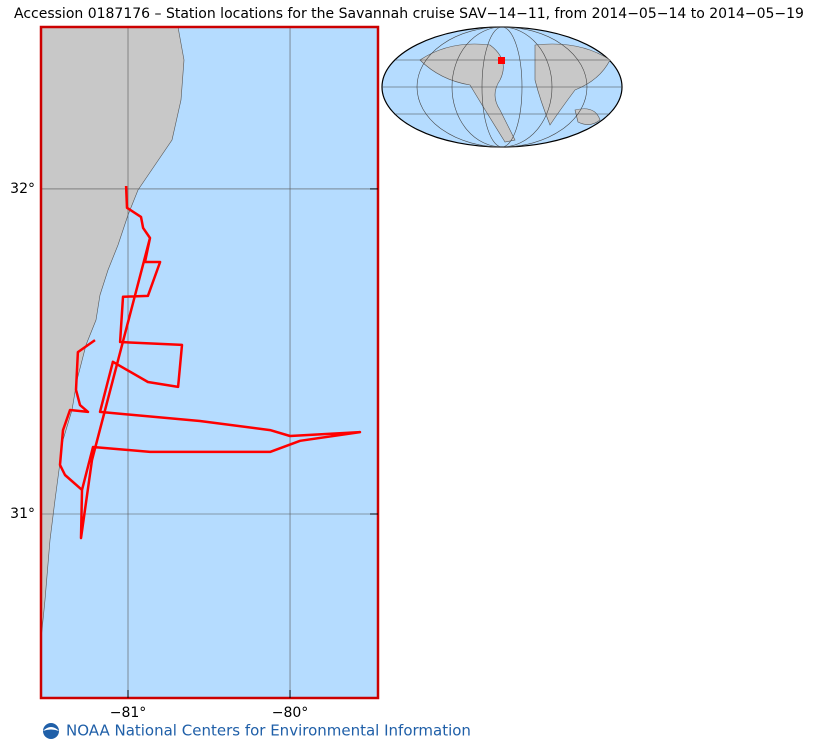 This screenshot has height=749, width=838. I want to click on inset-globe, so click(502, 87).